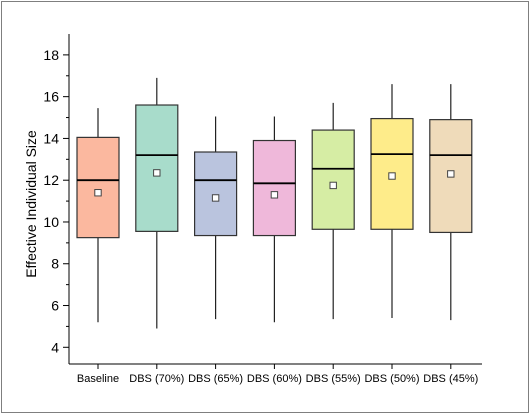 Image resolution: width=532 pixels, height=416 pixels. Describe the element at coordinates (31, 204) in the screenshot. I see `y-axis-title: Effective Individual Size` at that location.